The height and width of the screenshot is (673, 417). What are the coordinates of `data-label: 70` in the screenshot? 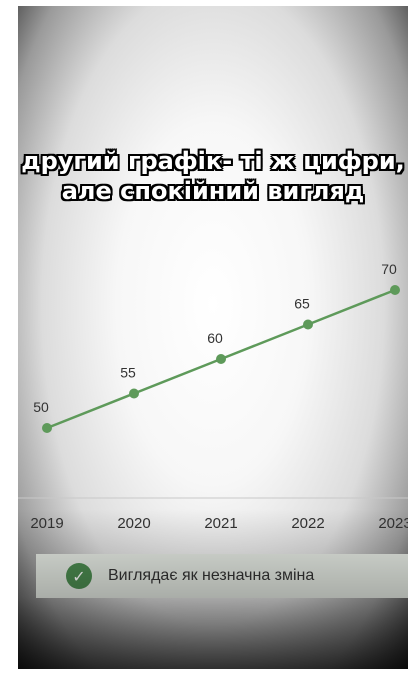 It's located at (389, 269).